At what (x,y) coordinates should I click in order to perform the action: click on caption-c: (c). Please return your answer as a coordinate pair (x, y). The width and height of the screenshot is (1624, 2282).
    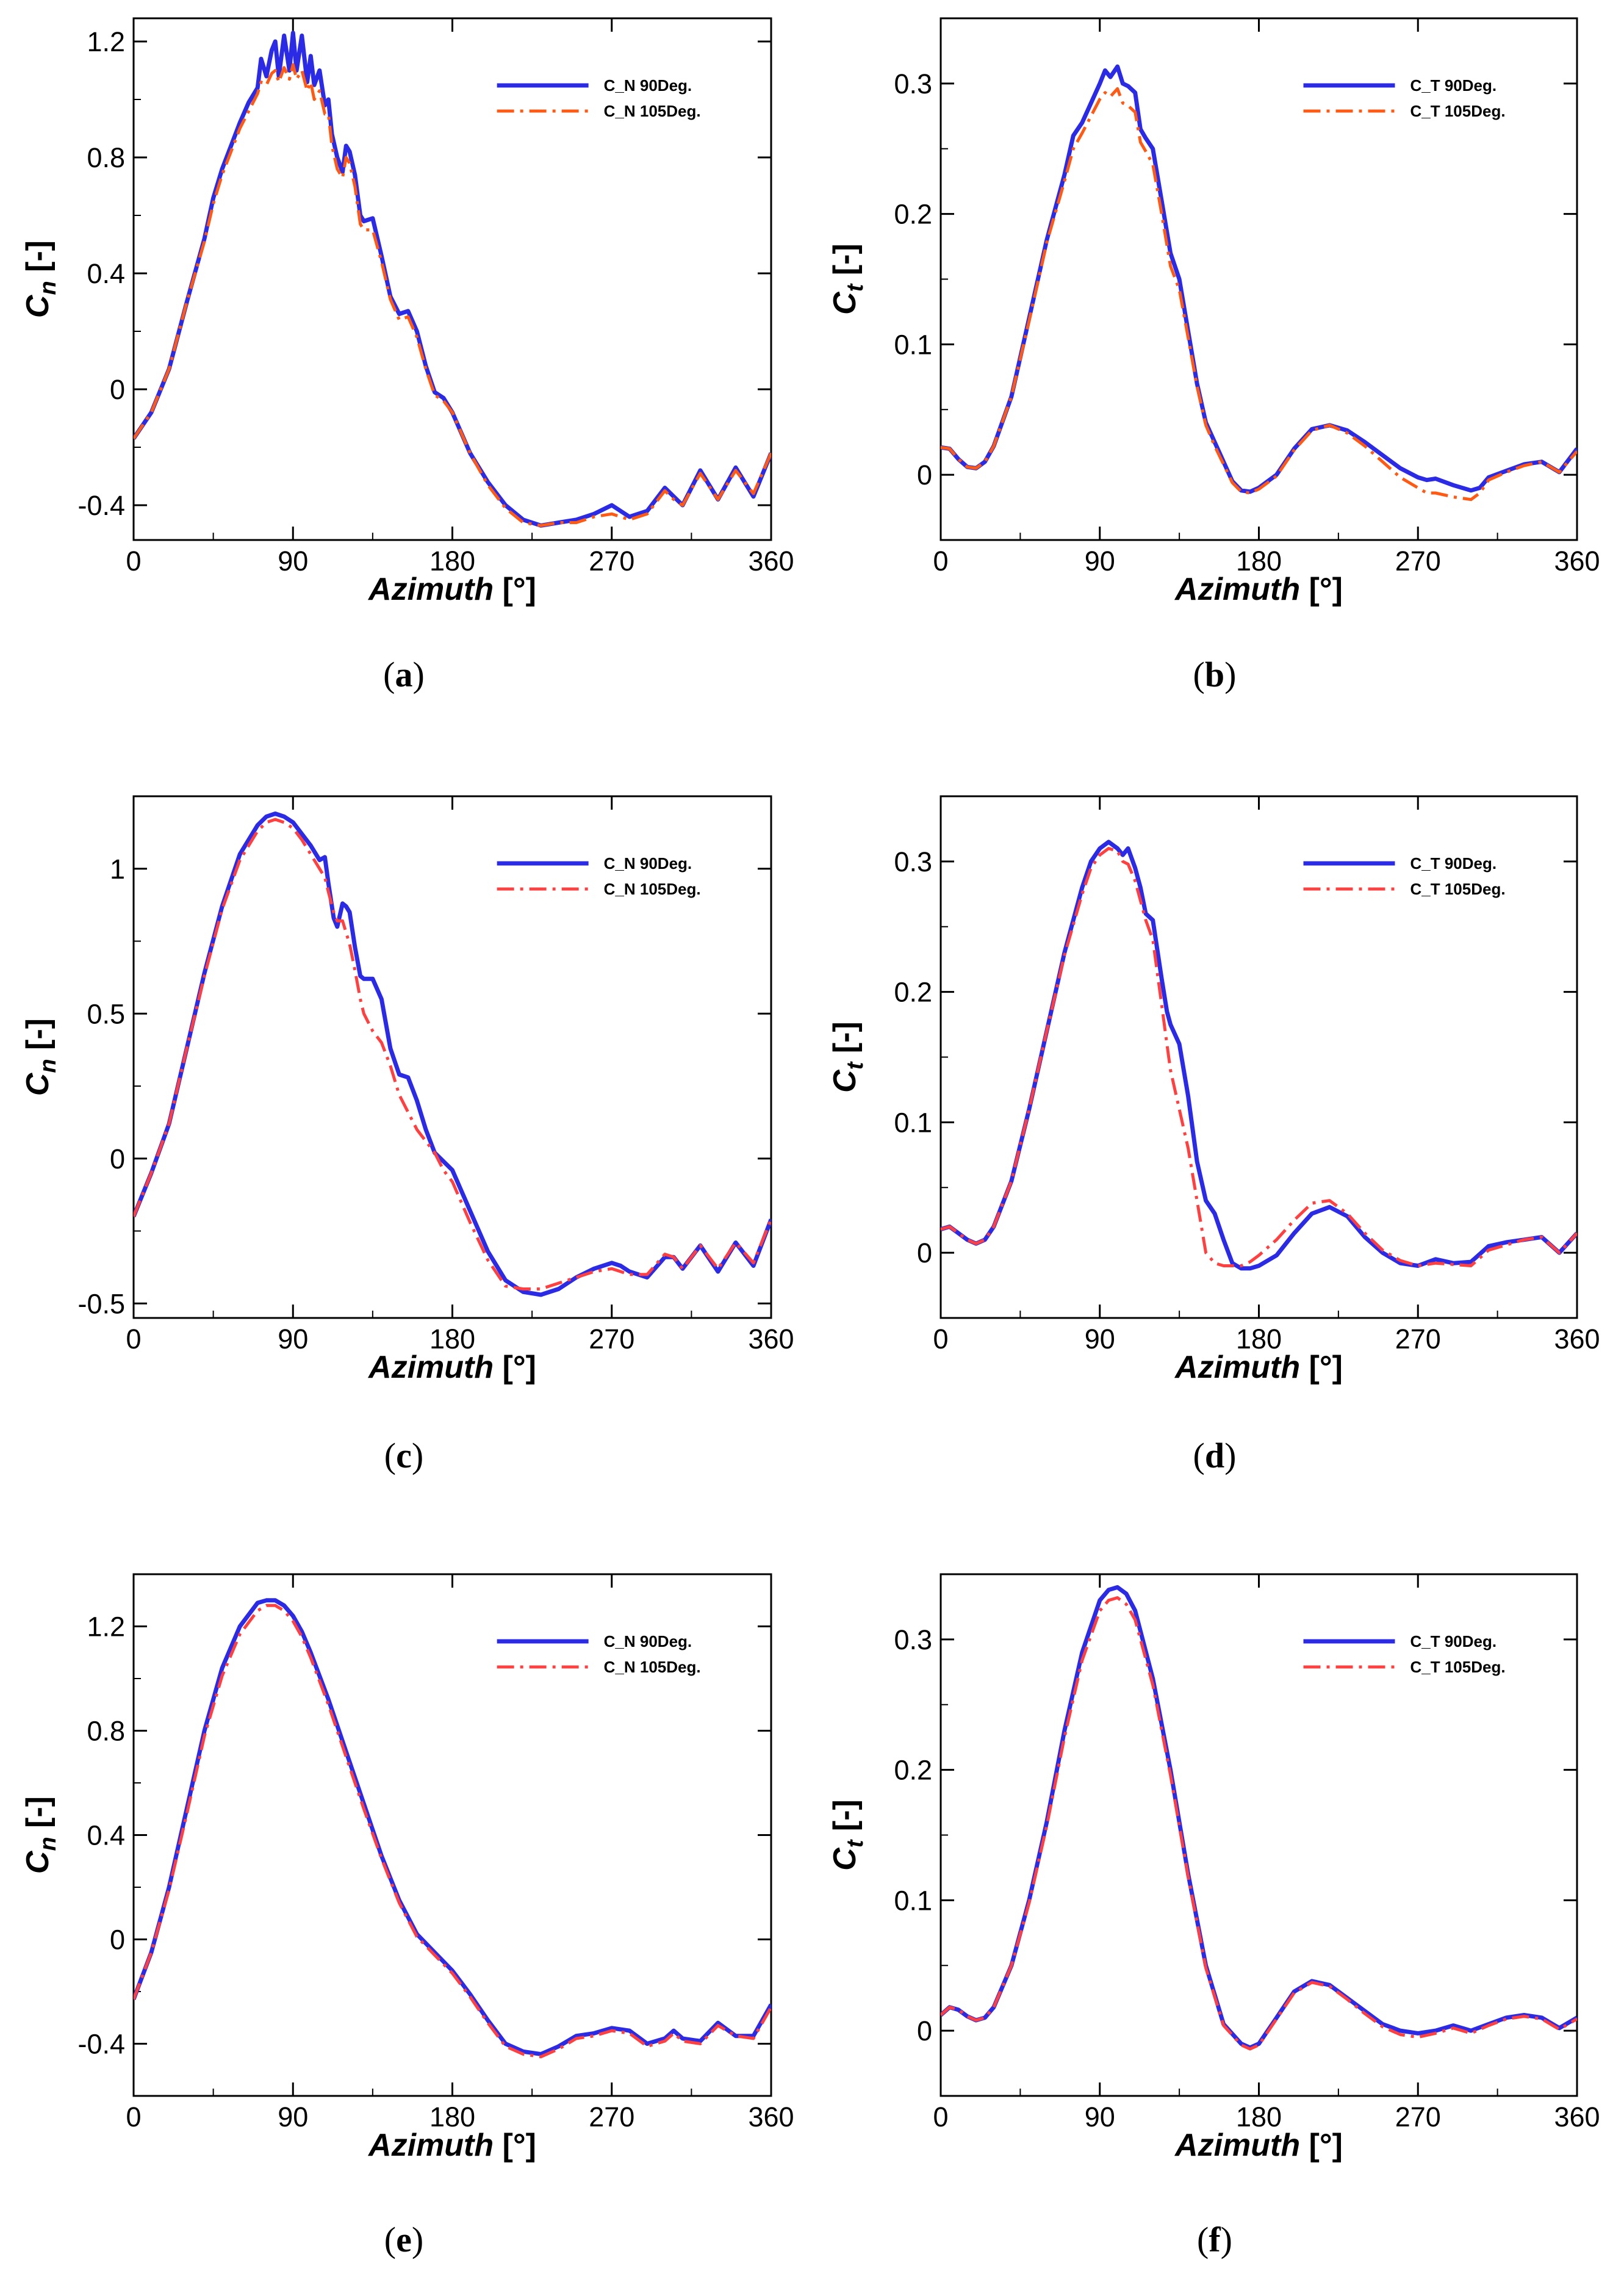
    Looking at the image, I should click on (403, 1455).